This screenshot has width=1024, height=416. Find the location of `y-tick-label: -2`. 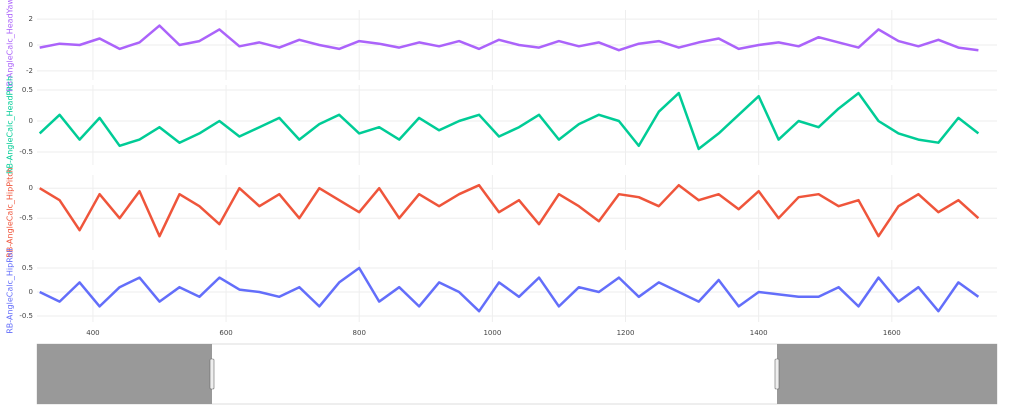

y-tick-label: -2 is located at coordinates (29, 71).